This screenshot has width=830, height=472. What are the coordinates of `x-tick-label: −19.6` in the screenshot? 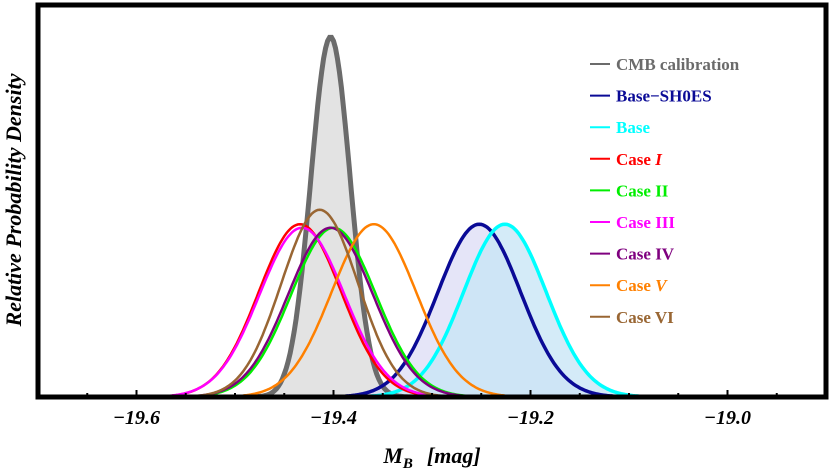 It's located at (136, 418).